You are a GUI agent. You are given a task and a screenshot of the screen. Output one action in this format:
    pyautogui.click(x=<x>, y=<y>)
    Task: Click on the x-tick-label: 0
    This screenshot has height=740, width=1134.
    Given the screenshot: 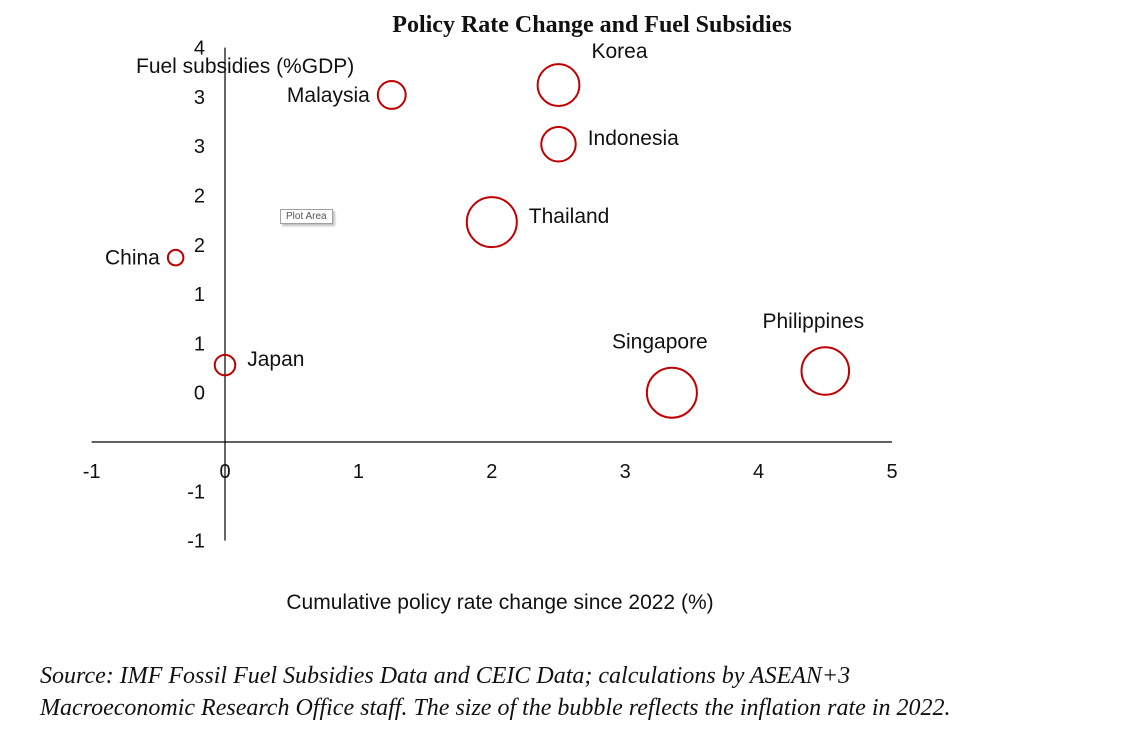 What is the action you would take?
    pyautogui.click(x=224, y=472)
    